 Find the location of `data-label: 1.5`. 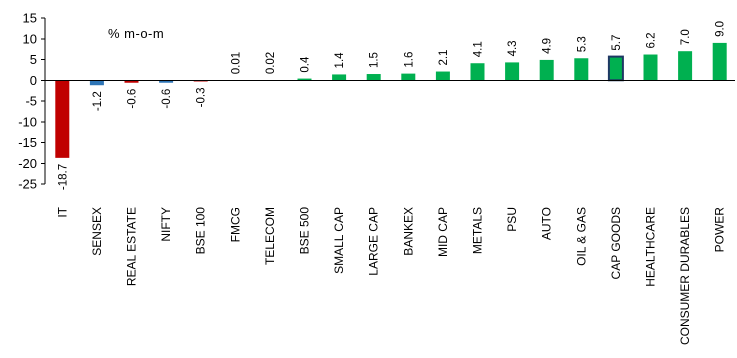

data-label: 1.5 is located at coordinates (375, 60).